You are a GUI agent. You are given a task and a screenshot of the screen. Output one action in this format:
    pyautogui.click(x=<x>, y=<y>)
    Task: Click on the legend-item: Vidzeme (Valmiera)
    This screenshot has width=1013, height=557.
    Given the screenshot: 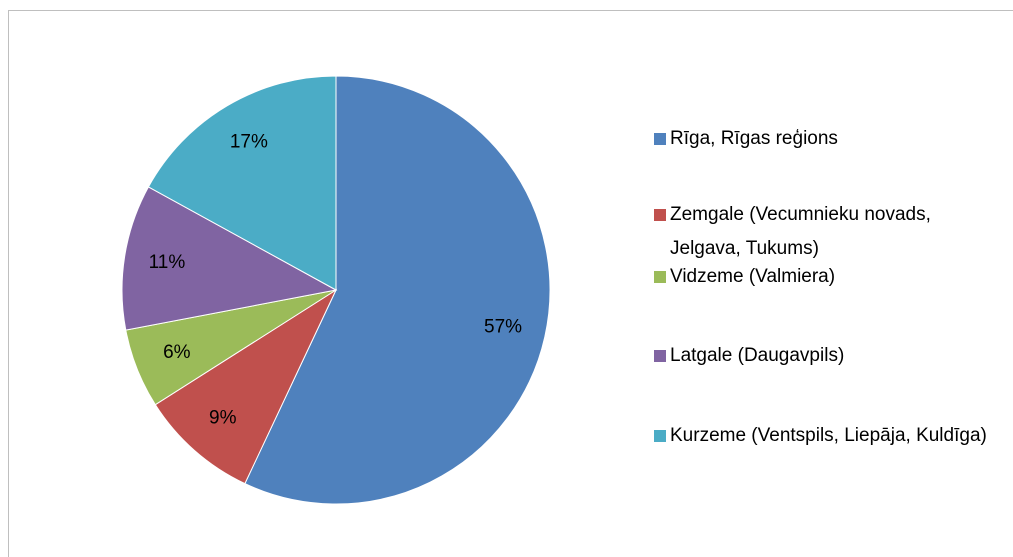 What is the action you would take?
    pyautogui.click(x=826, y=277)
    